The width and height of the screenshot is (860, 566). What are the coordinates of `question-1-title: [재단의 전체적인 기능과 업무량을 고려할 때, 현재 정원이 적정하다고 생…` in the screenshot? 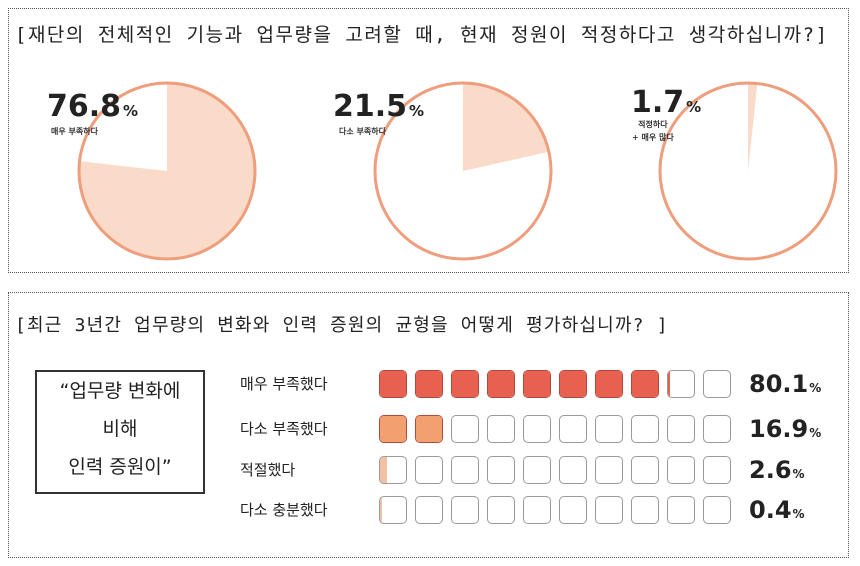 It's located at (422, 35).